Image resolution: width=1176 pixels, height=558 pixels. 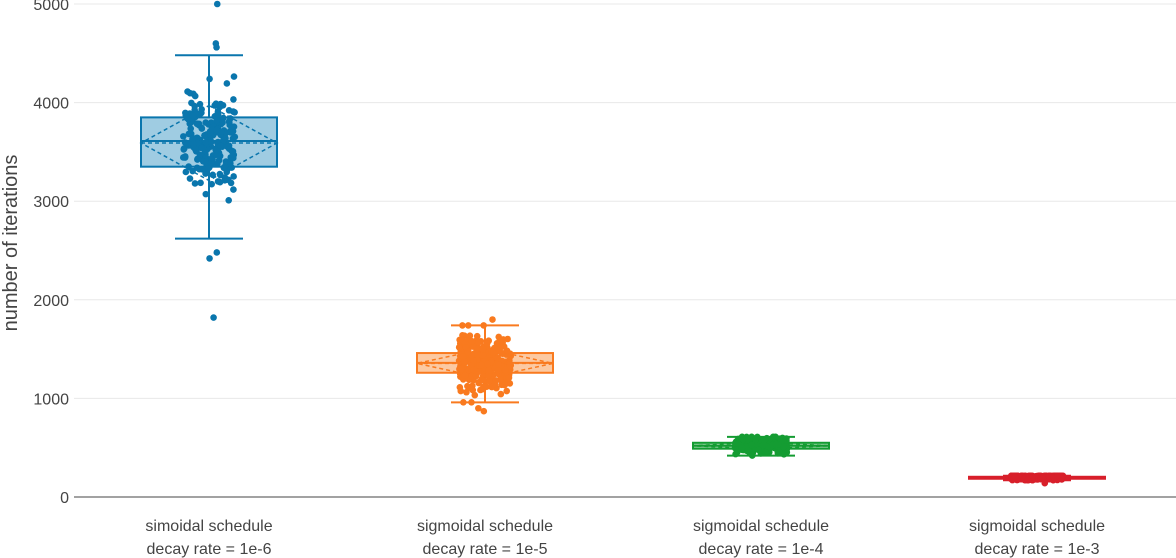 I want to click on y-tick-label: 3000, so click(x=51, y=202).